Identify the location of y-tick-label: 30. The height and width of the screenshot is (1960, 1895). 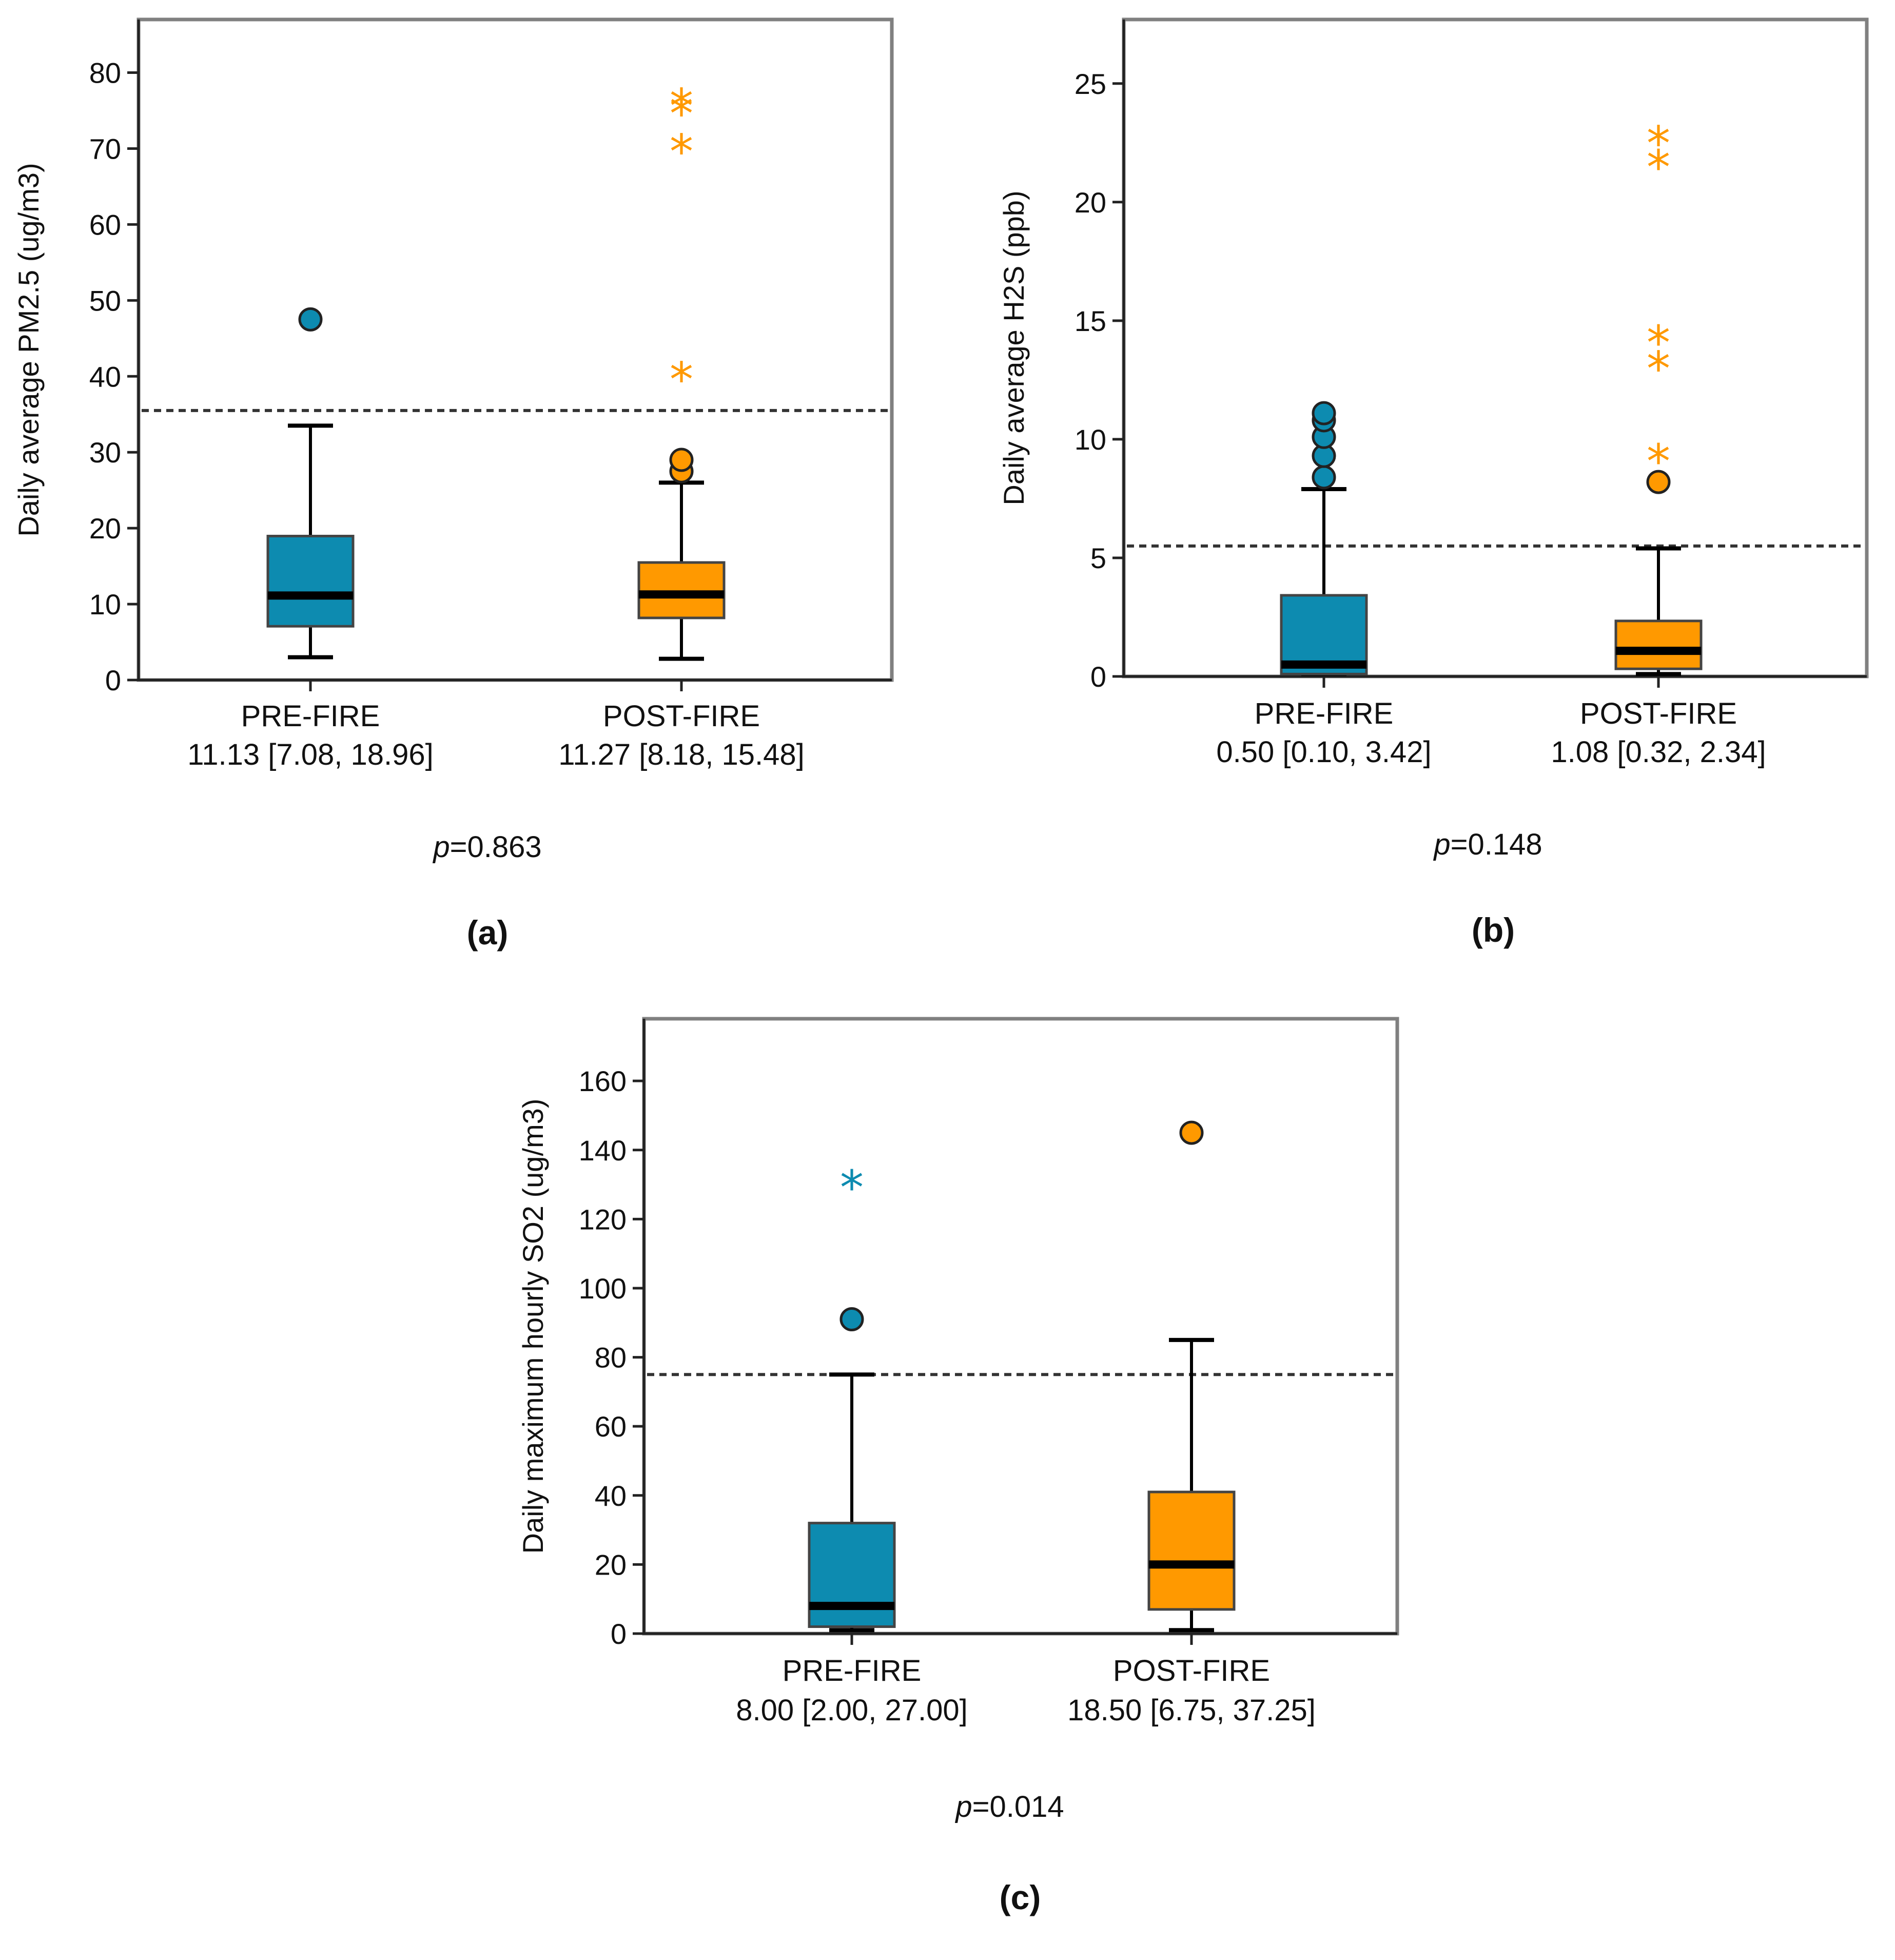
(105, 452).